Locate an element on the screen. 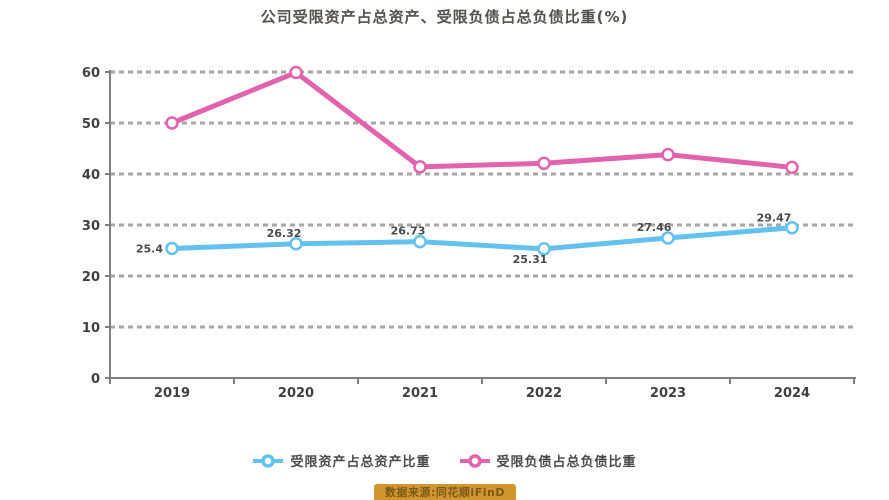 This screenshot has width=889, height=500. legend-label: 受限负债占总负债比重 is located at coordinates (566, 462).